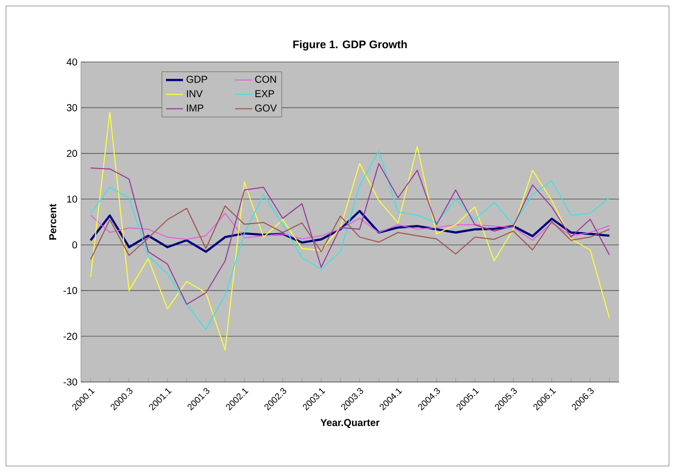  Describe the element at coordinates (72, 199) in the screenshot. I see `y-tick-label: 10` at that location.